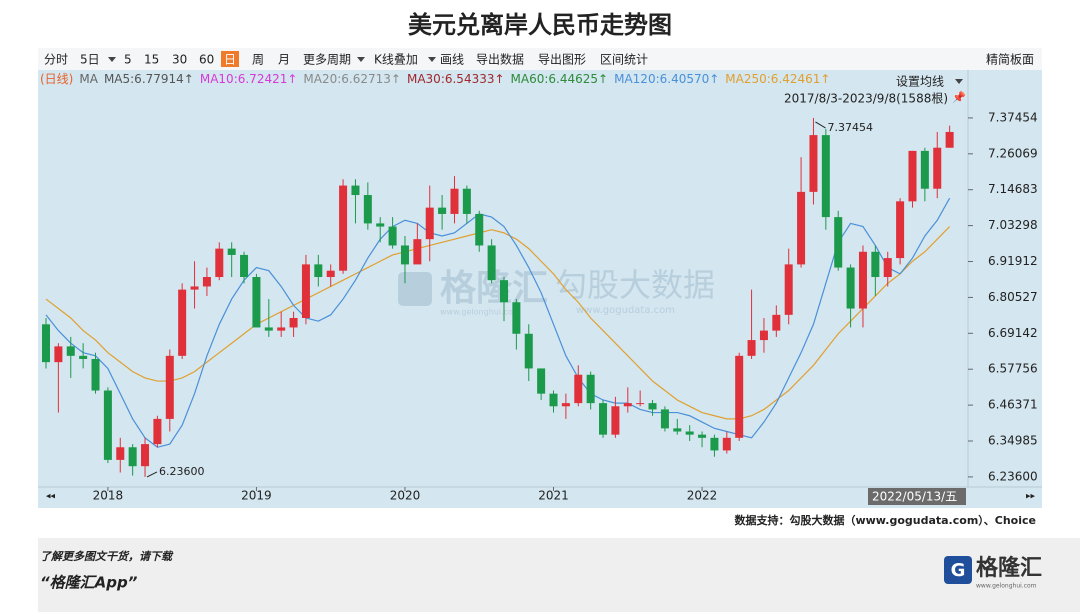 The width and height of the screenshot is (1080, 616). I want to click on max-label: 7.37454, so click(850, 127).